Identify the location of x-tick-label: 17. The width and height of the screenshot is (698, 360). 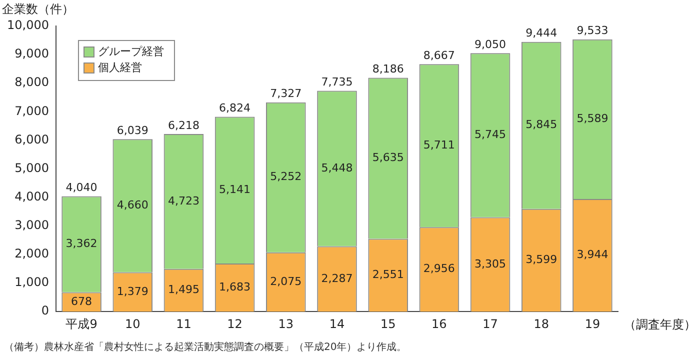
(490, 323).